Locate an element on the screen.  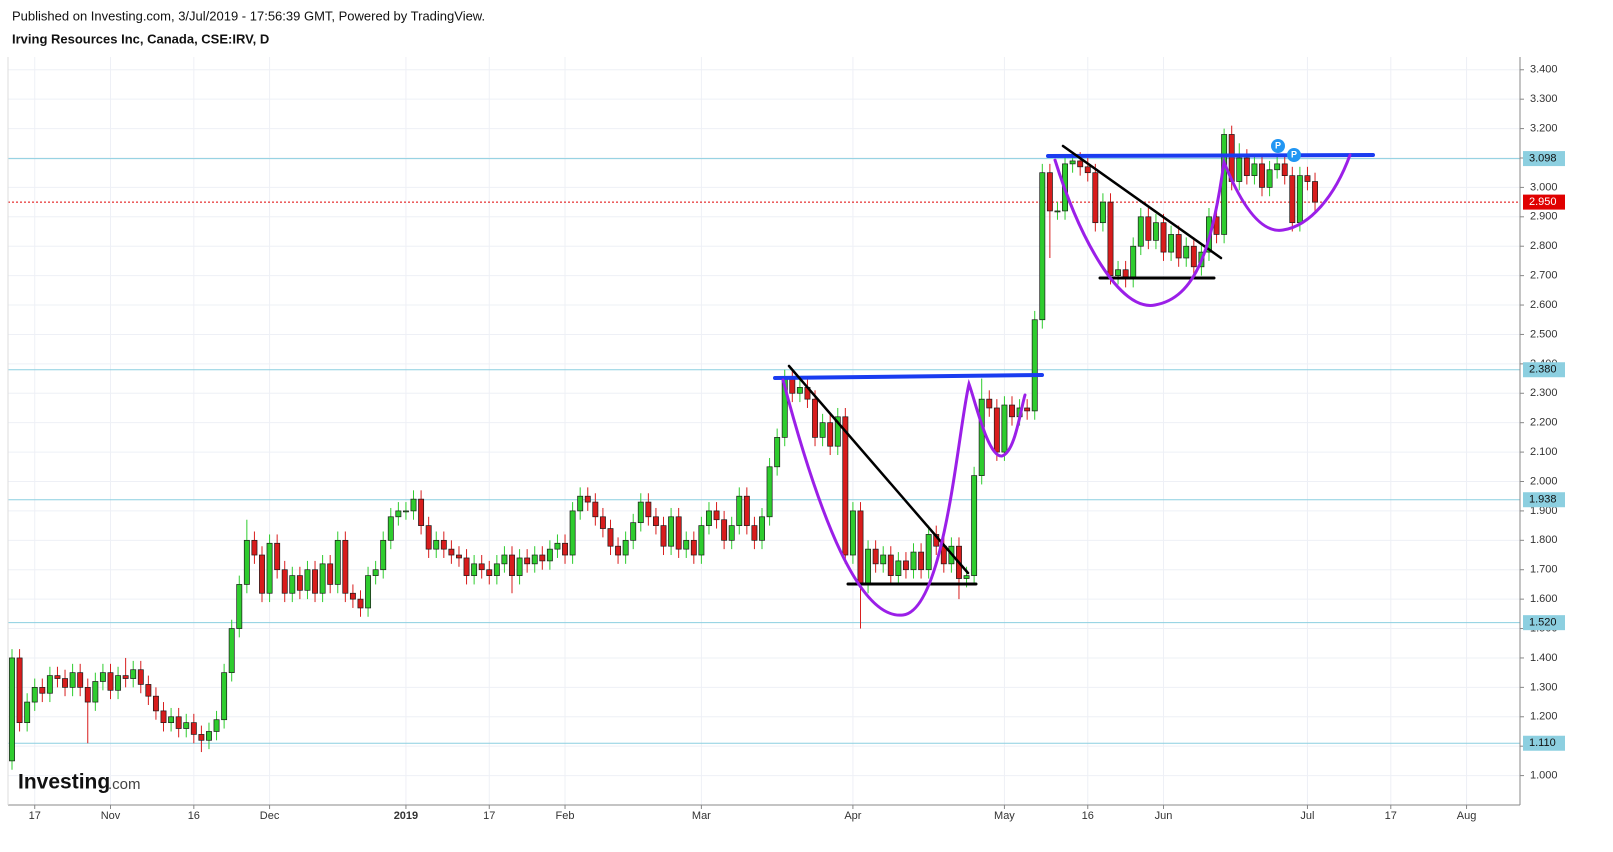
y-tick-label: 2.000 is located at coordinates (1544, 481).